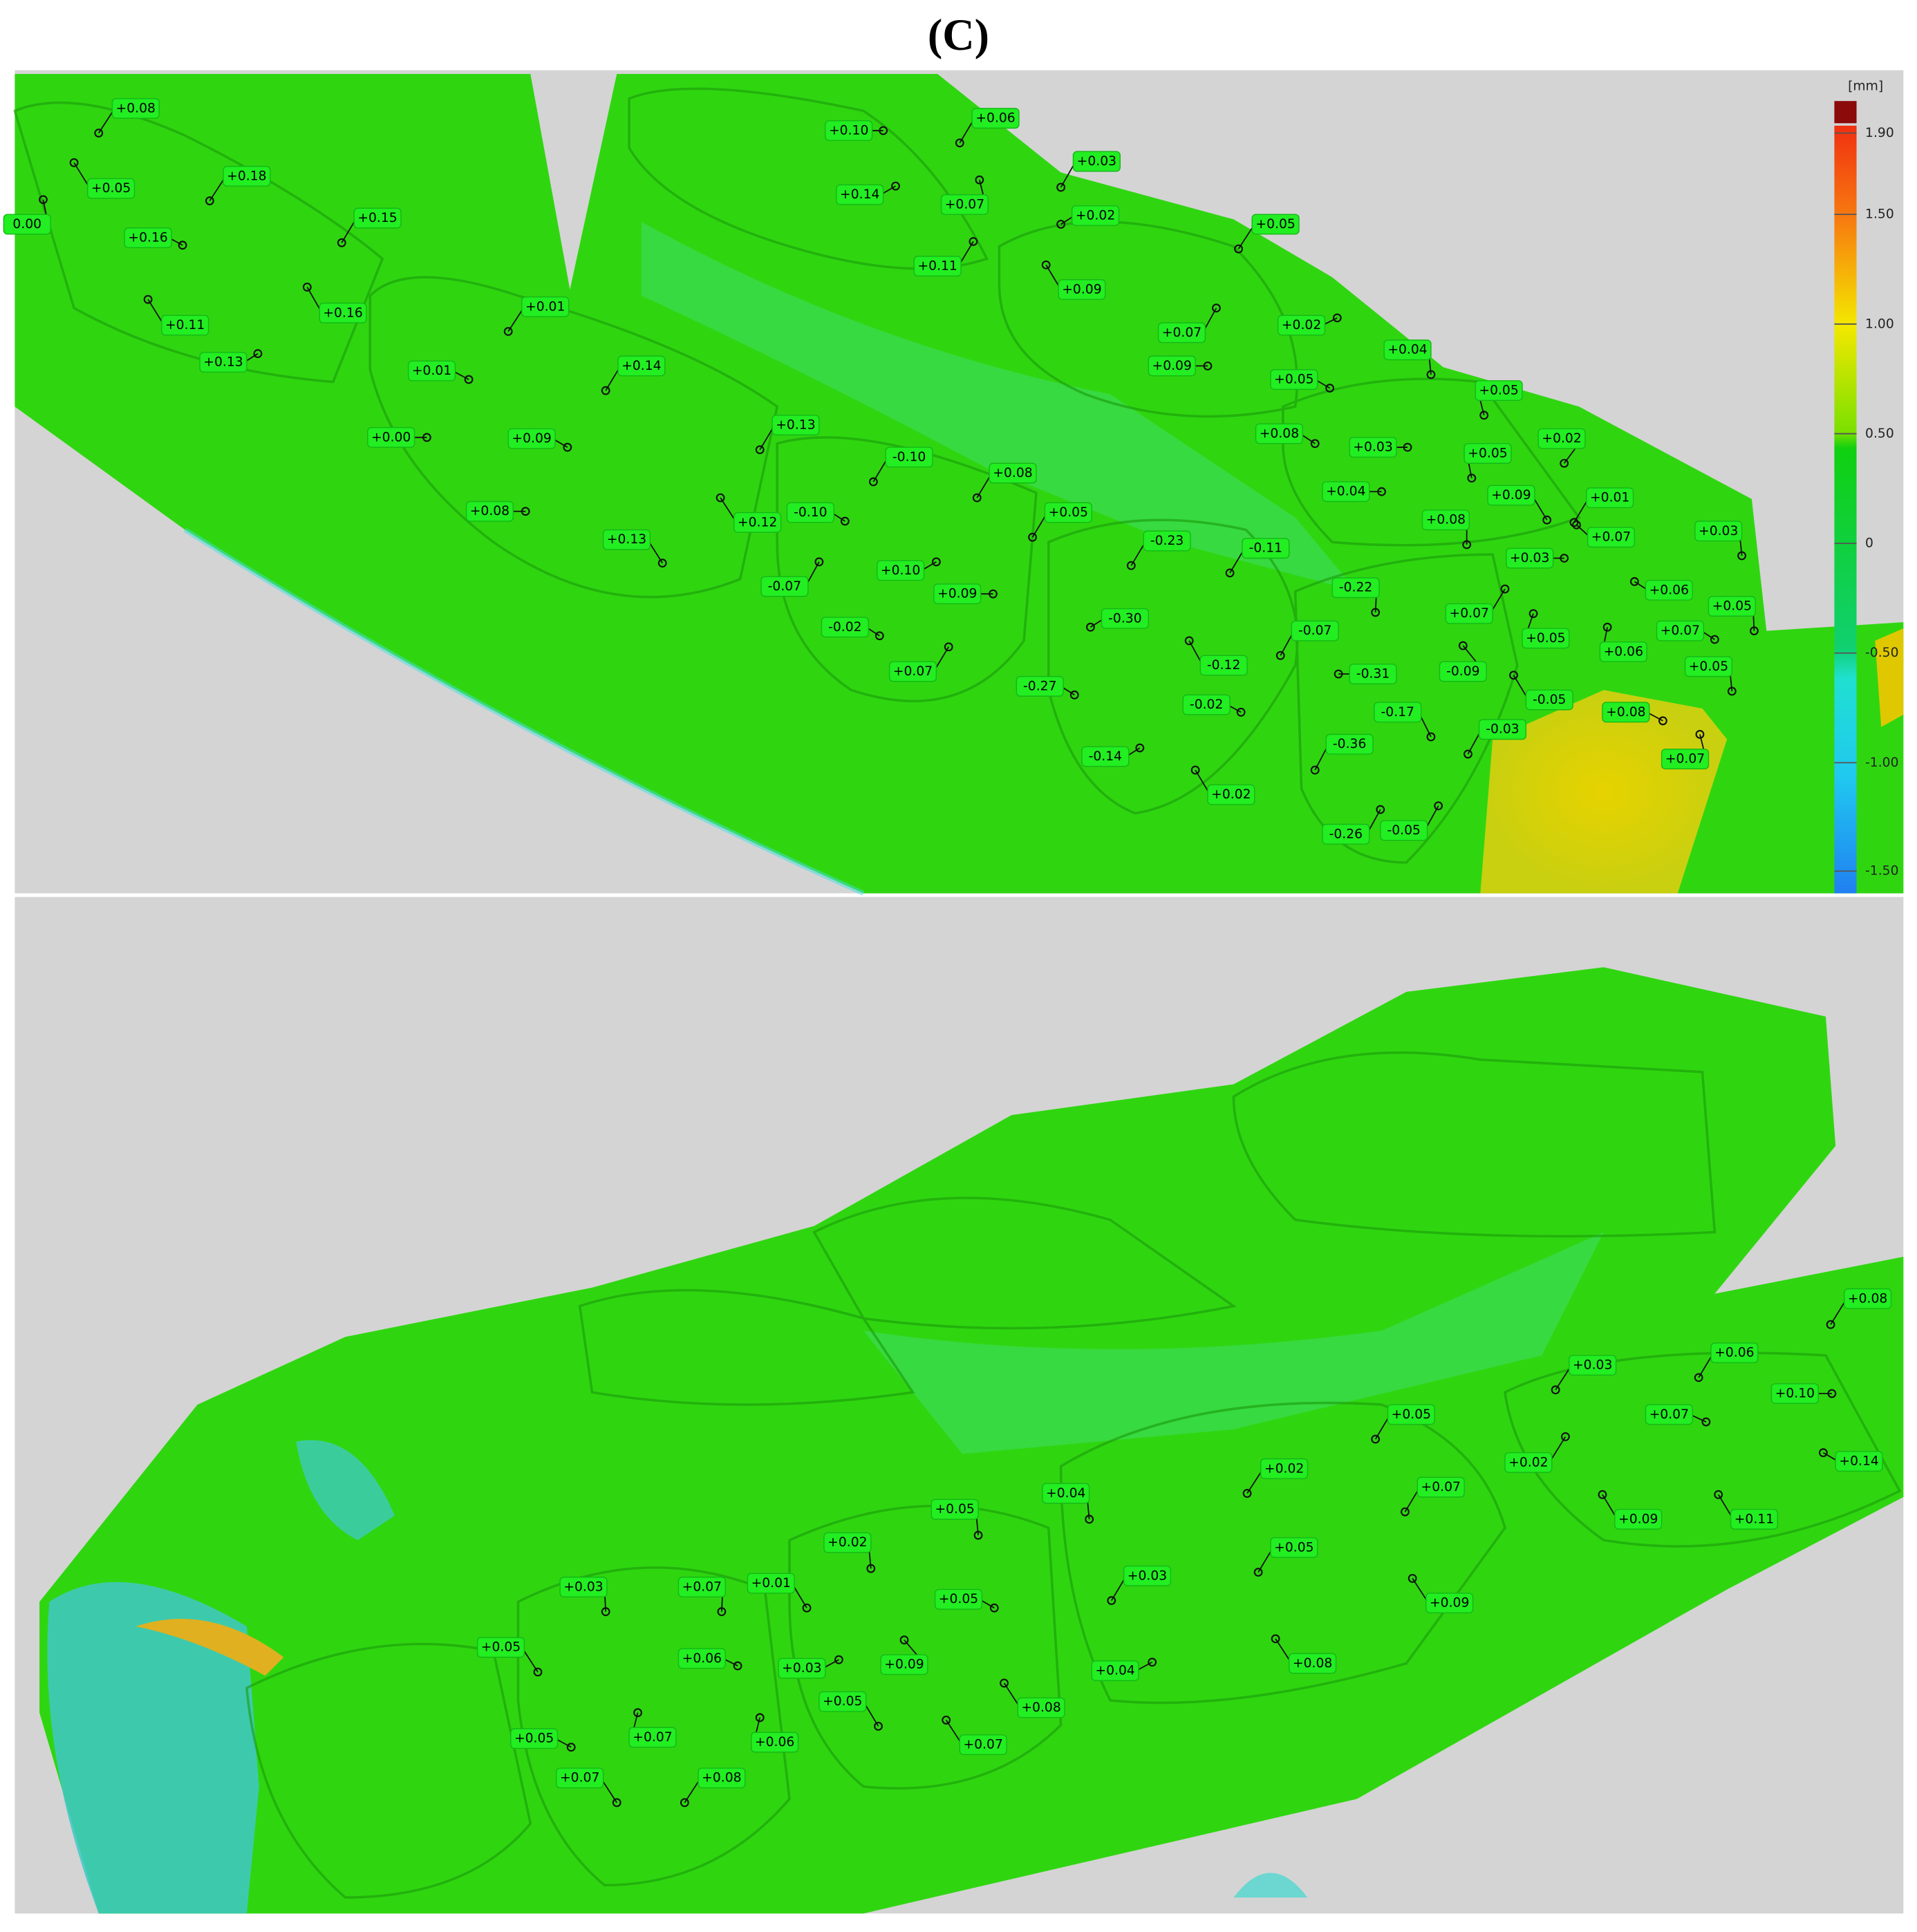 This screenshot has height=1932, width=1917. Describe the element at coordinates (1881, 871) in the screenshot. I see `colorbar-tick-label: -1.50` at that location.